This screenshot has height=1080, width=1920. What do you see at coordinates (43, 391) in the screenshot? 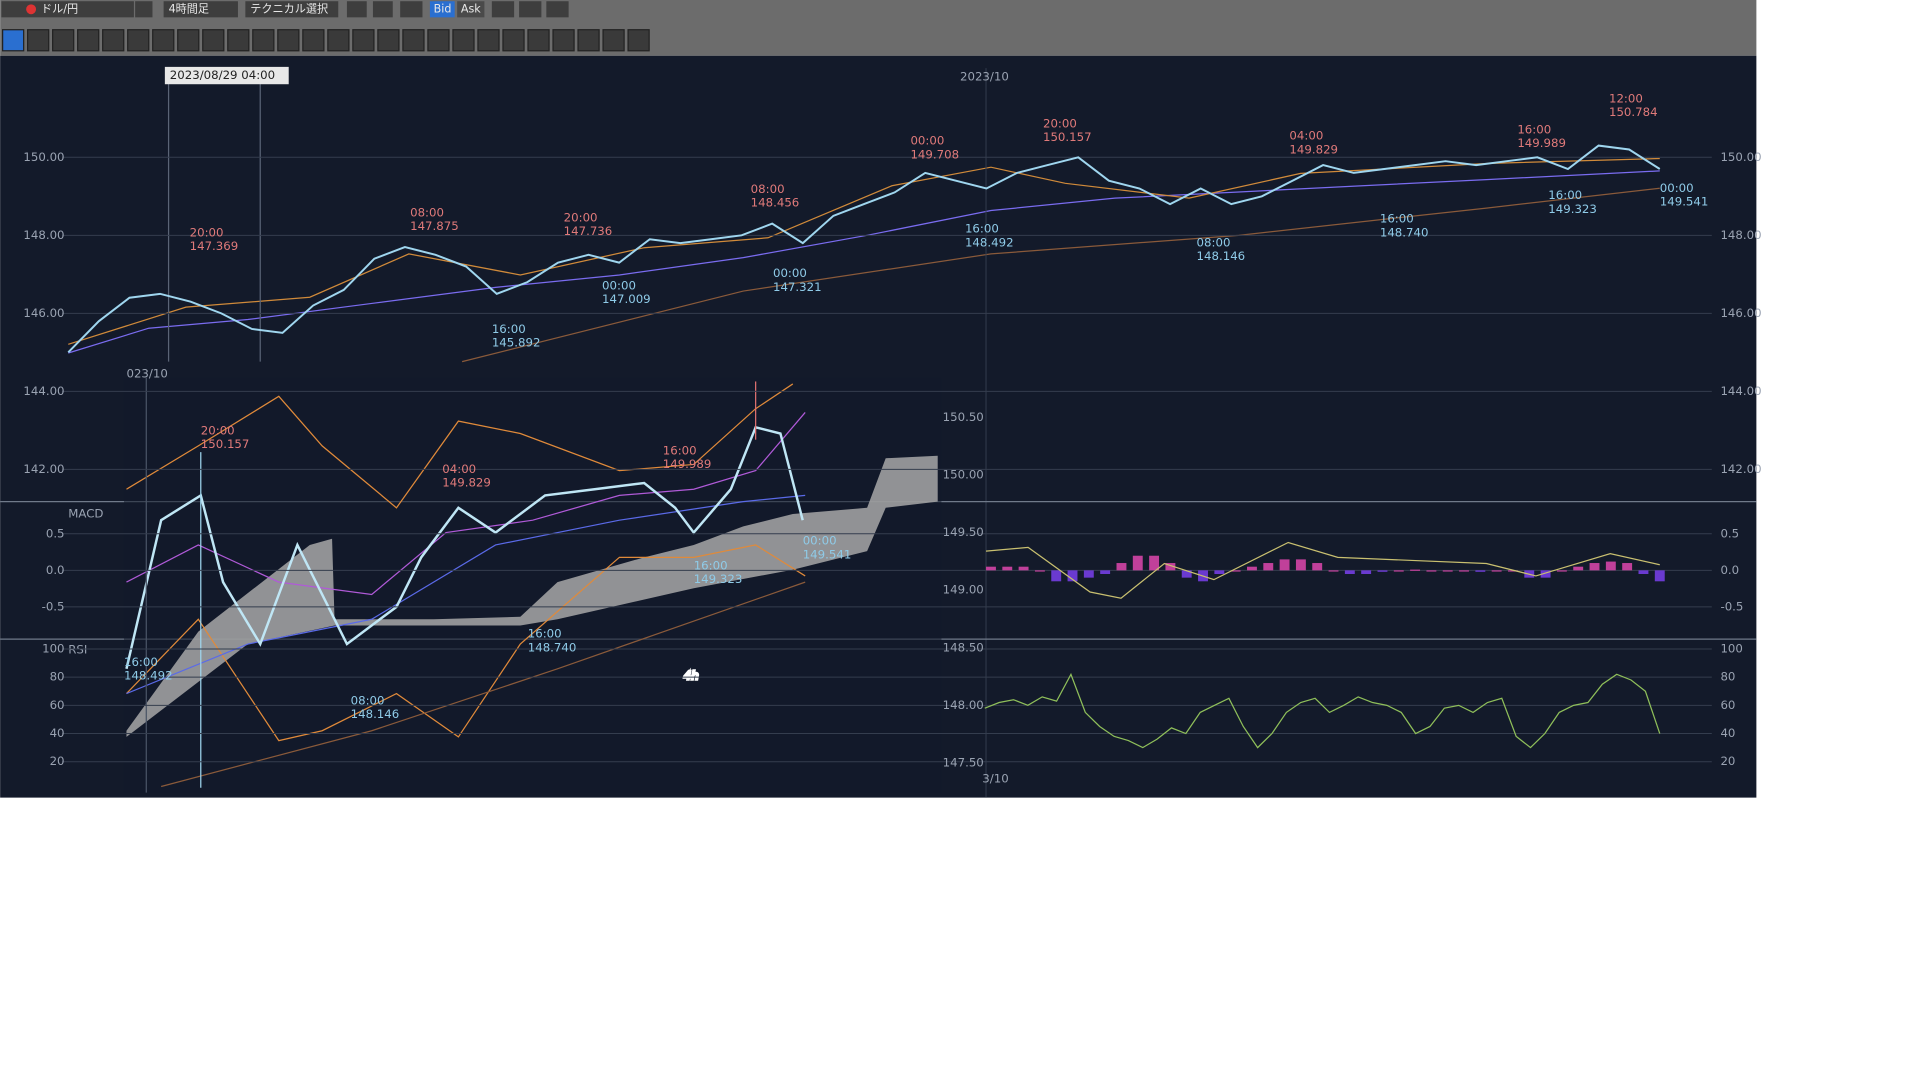
I see `y-tick-label: 144.00` at bounding box center [43, 391].